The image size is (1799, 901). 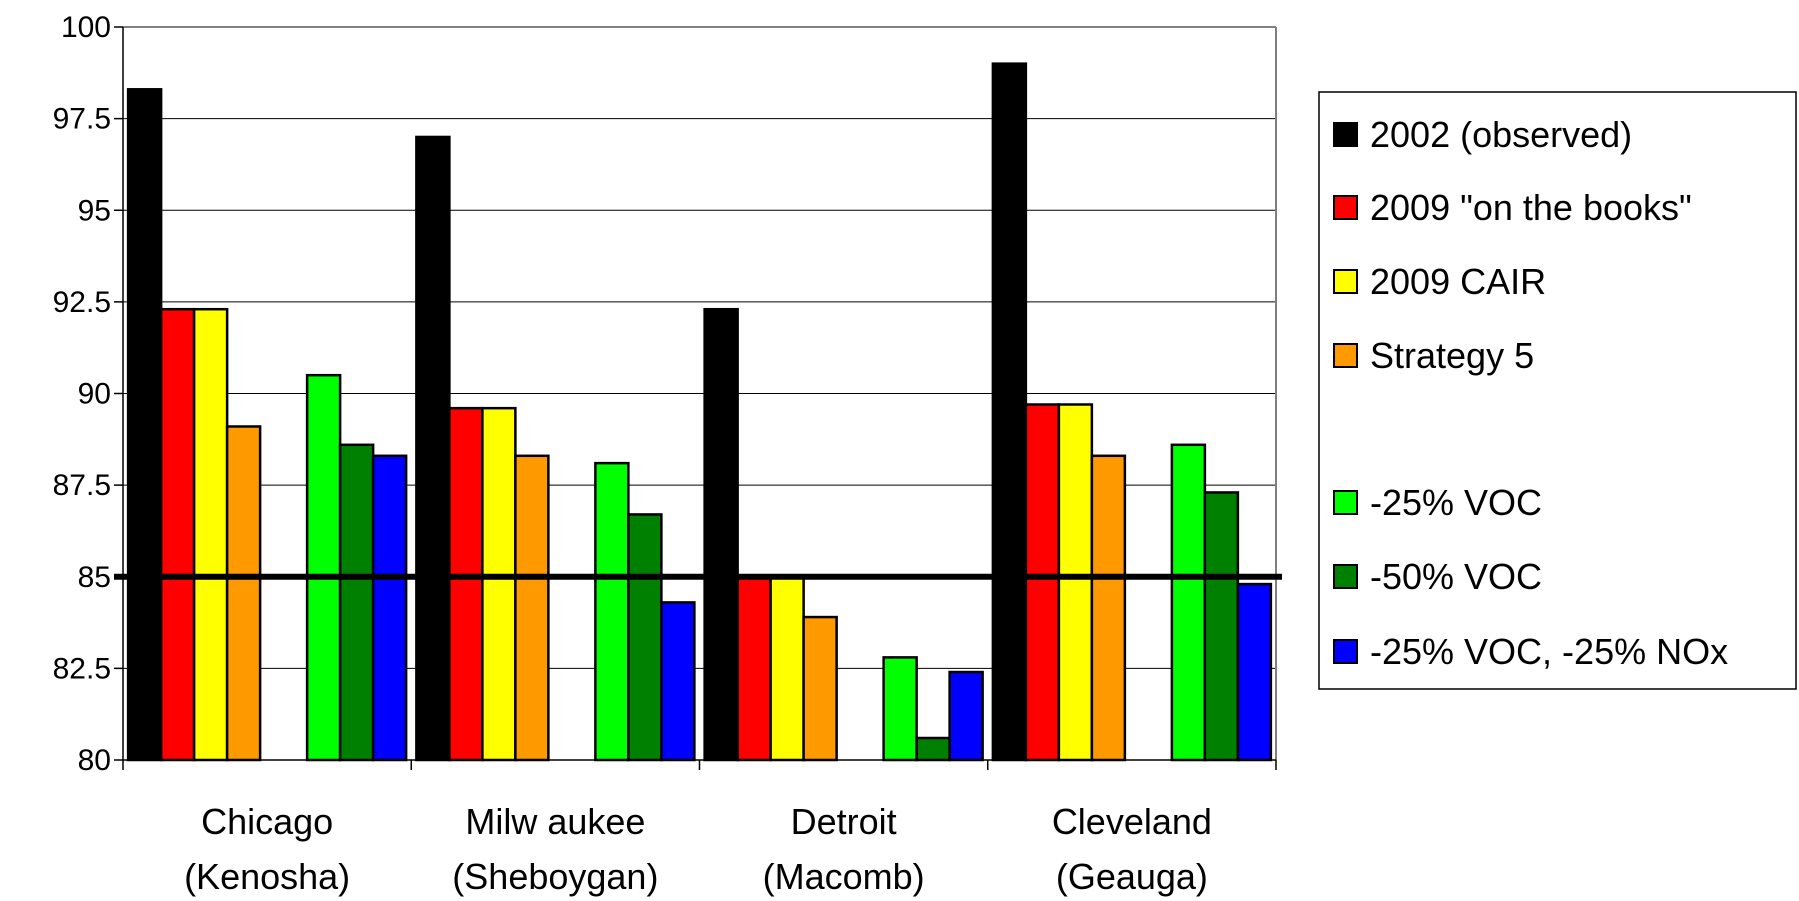 What do you see at coordinates (555, 876) in the screenshot?
I see `category-label: (Sheboygan)` at bounding box center [555, 876].